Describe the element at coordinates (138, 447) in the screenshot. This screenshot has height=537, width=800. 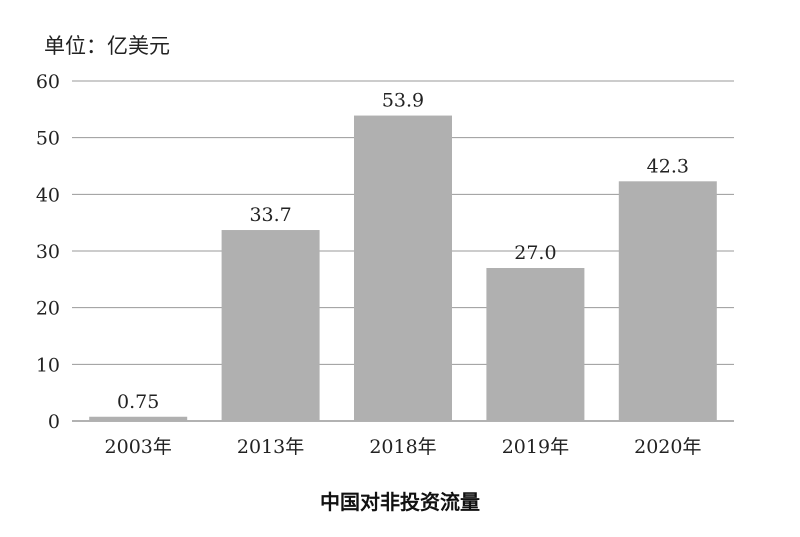
I see `x-tick-label: 2003年` at that location.